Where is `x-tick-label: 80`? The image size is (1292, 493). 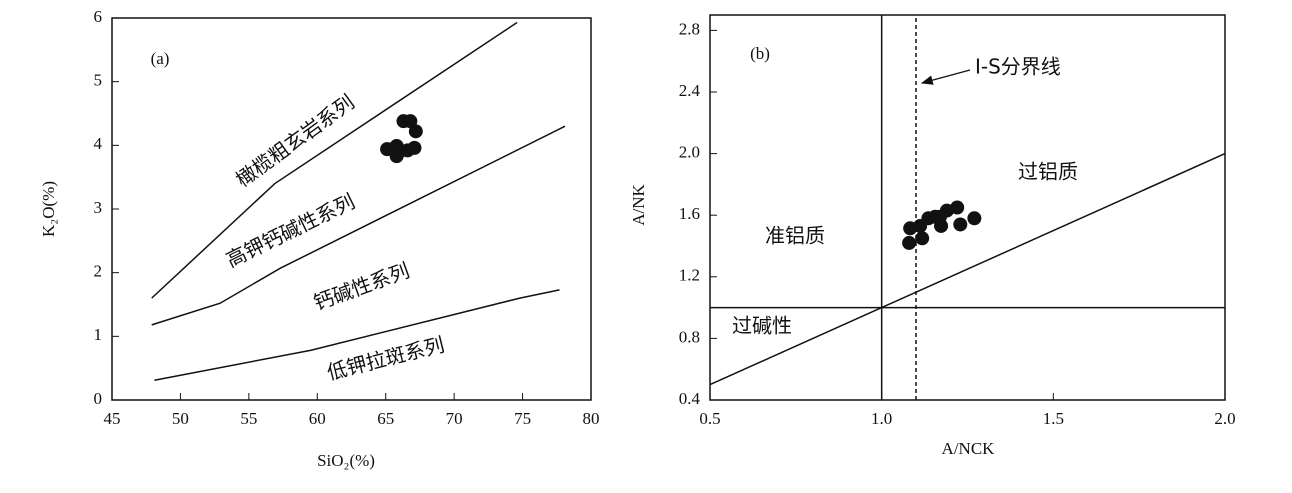 x-tick-label: 80 is located at coordinates (591, 418).